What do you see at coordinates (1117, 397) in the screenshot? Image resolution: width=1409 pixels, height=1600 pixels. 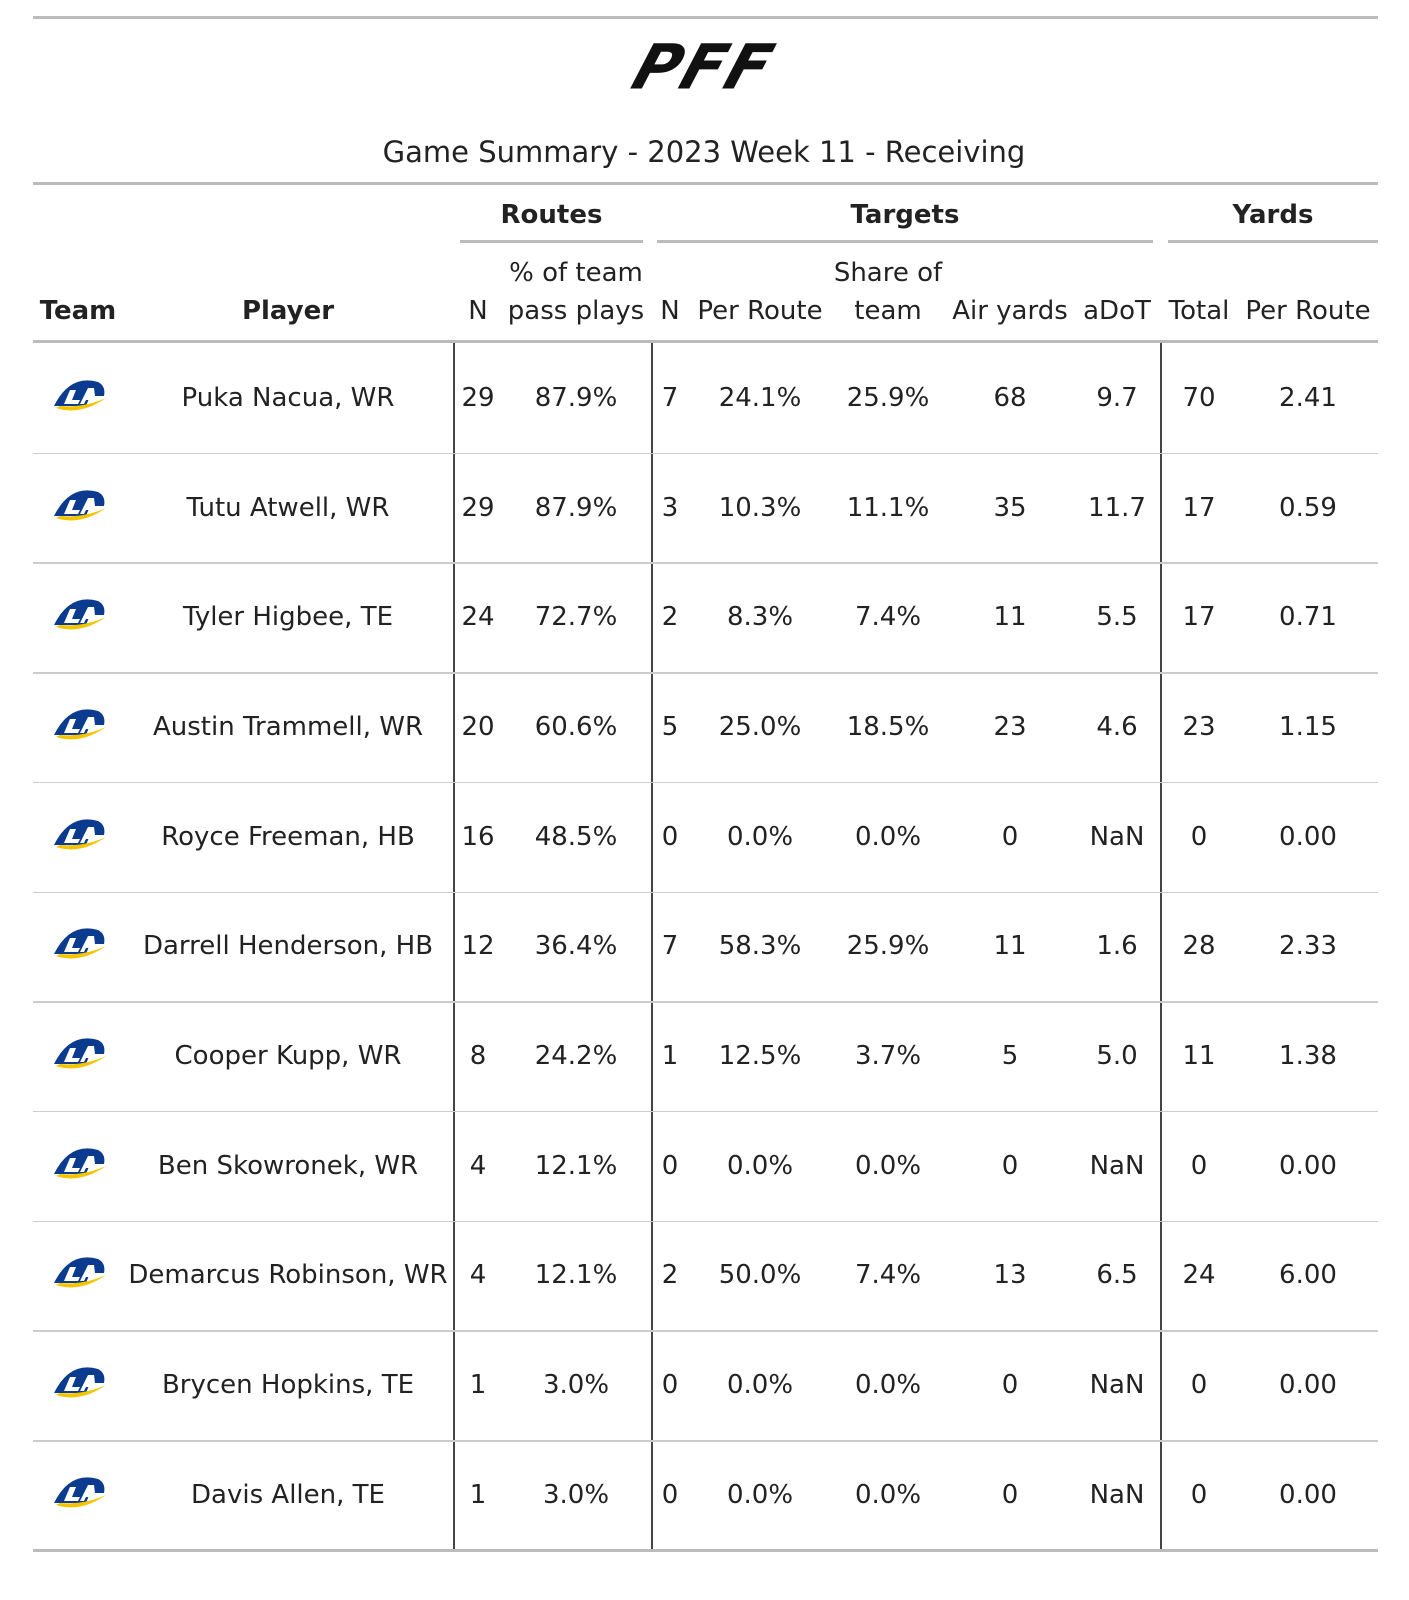 I see `stat-cell: 9.7` at bounding box center [1117, 397].